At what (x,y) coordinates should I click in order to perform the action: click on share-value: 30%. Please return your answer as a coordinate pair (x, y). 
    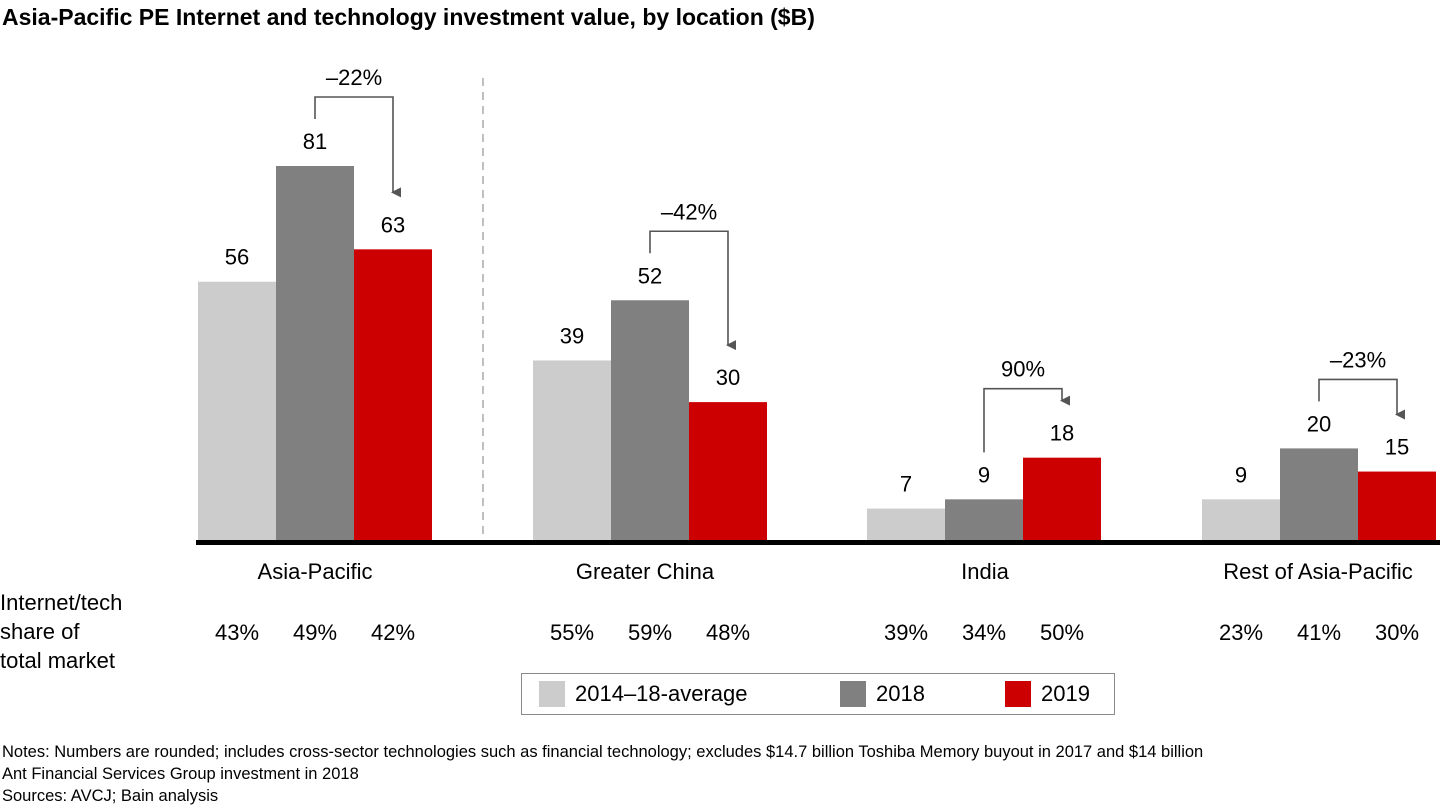
    Looking at the image, I should click on (1397, 632).